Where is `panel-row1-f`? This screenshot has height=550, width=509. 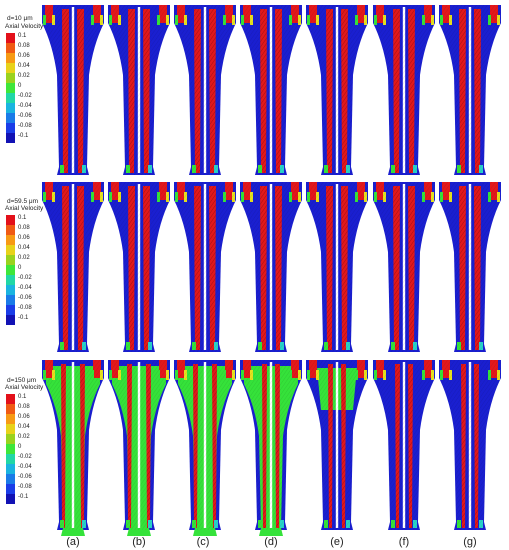 panel-row1-f is located at coordinates (404, 90).